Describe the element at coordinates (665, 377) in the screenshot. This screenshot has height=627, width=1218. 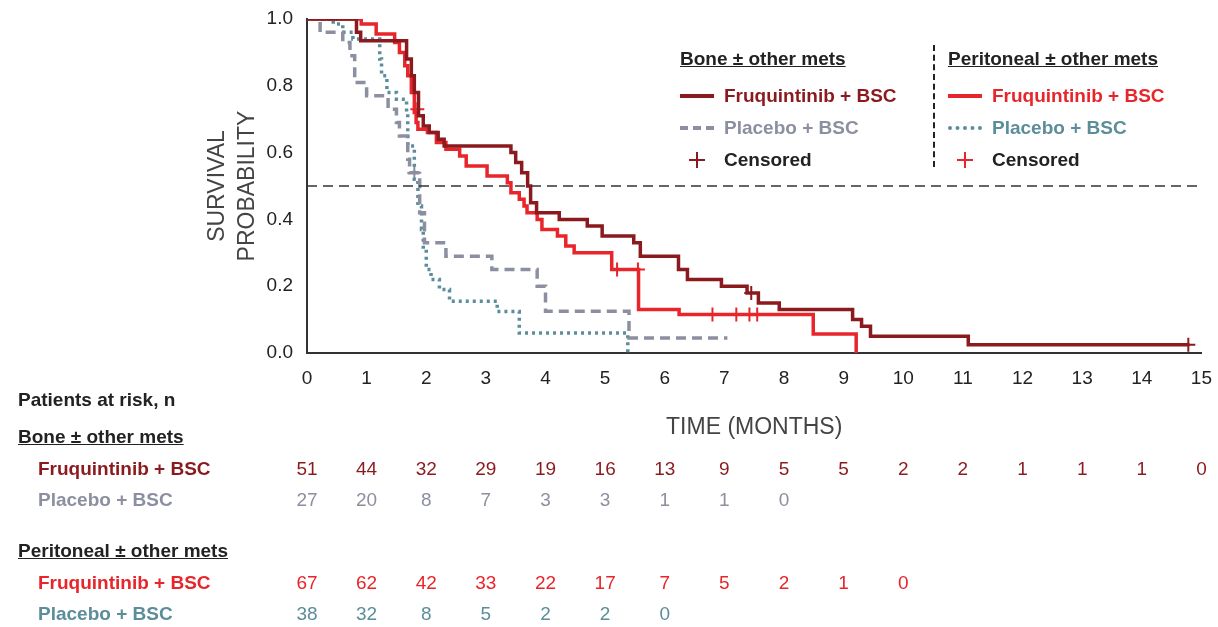
I see `x-tick-label: 6` at that location.